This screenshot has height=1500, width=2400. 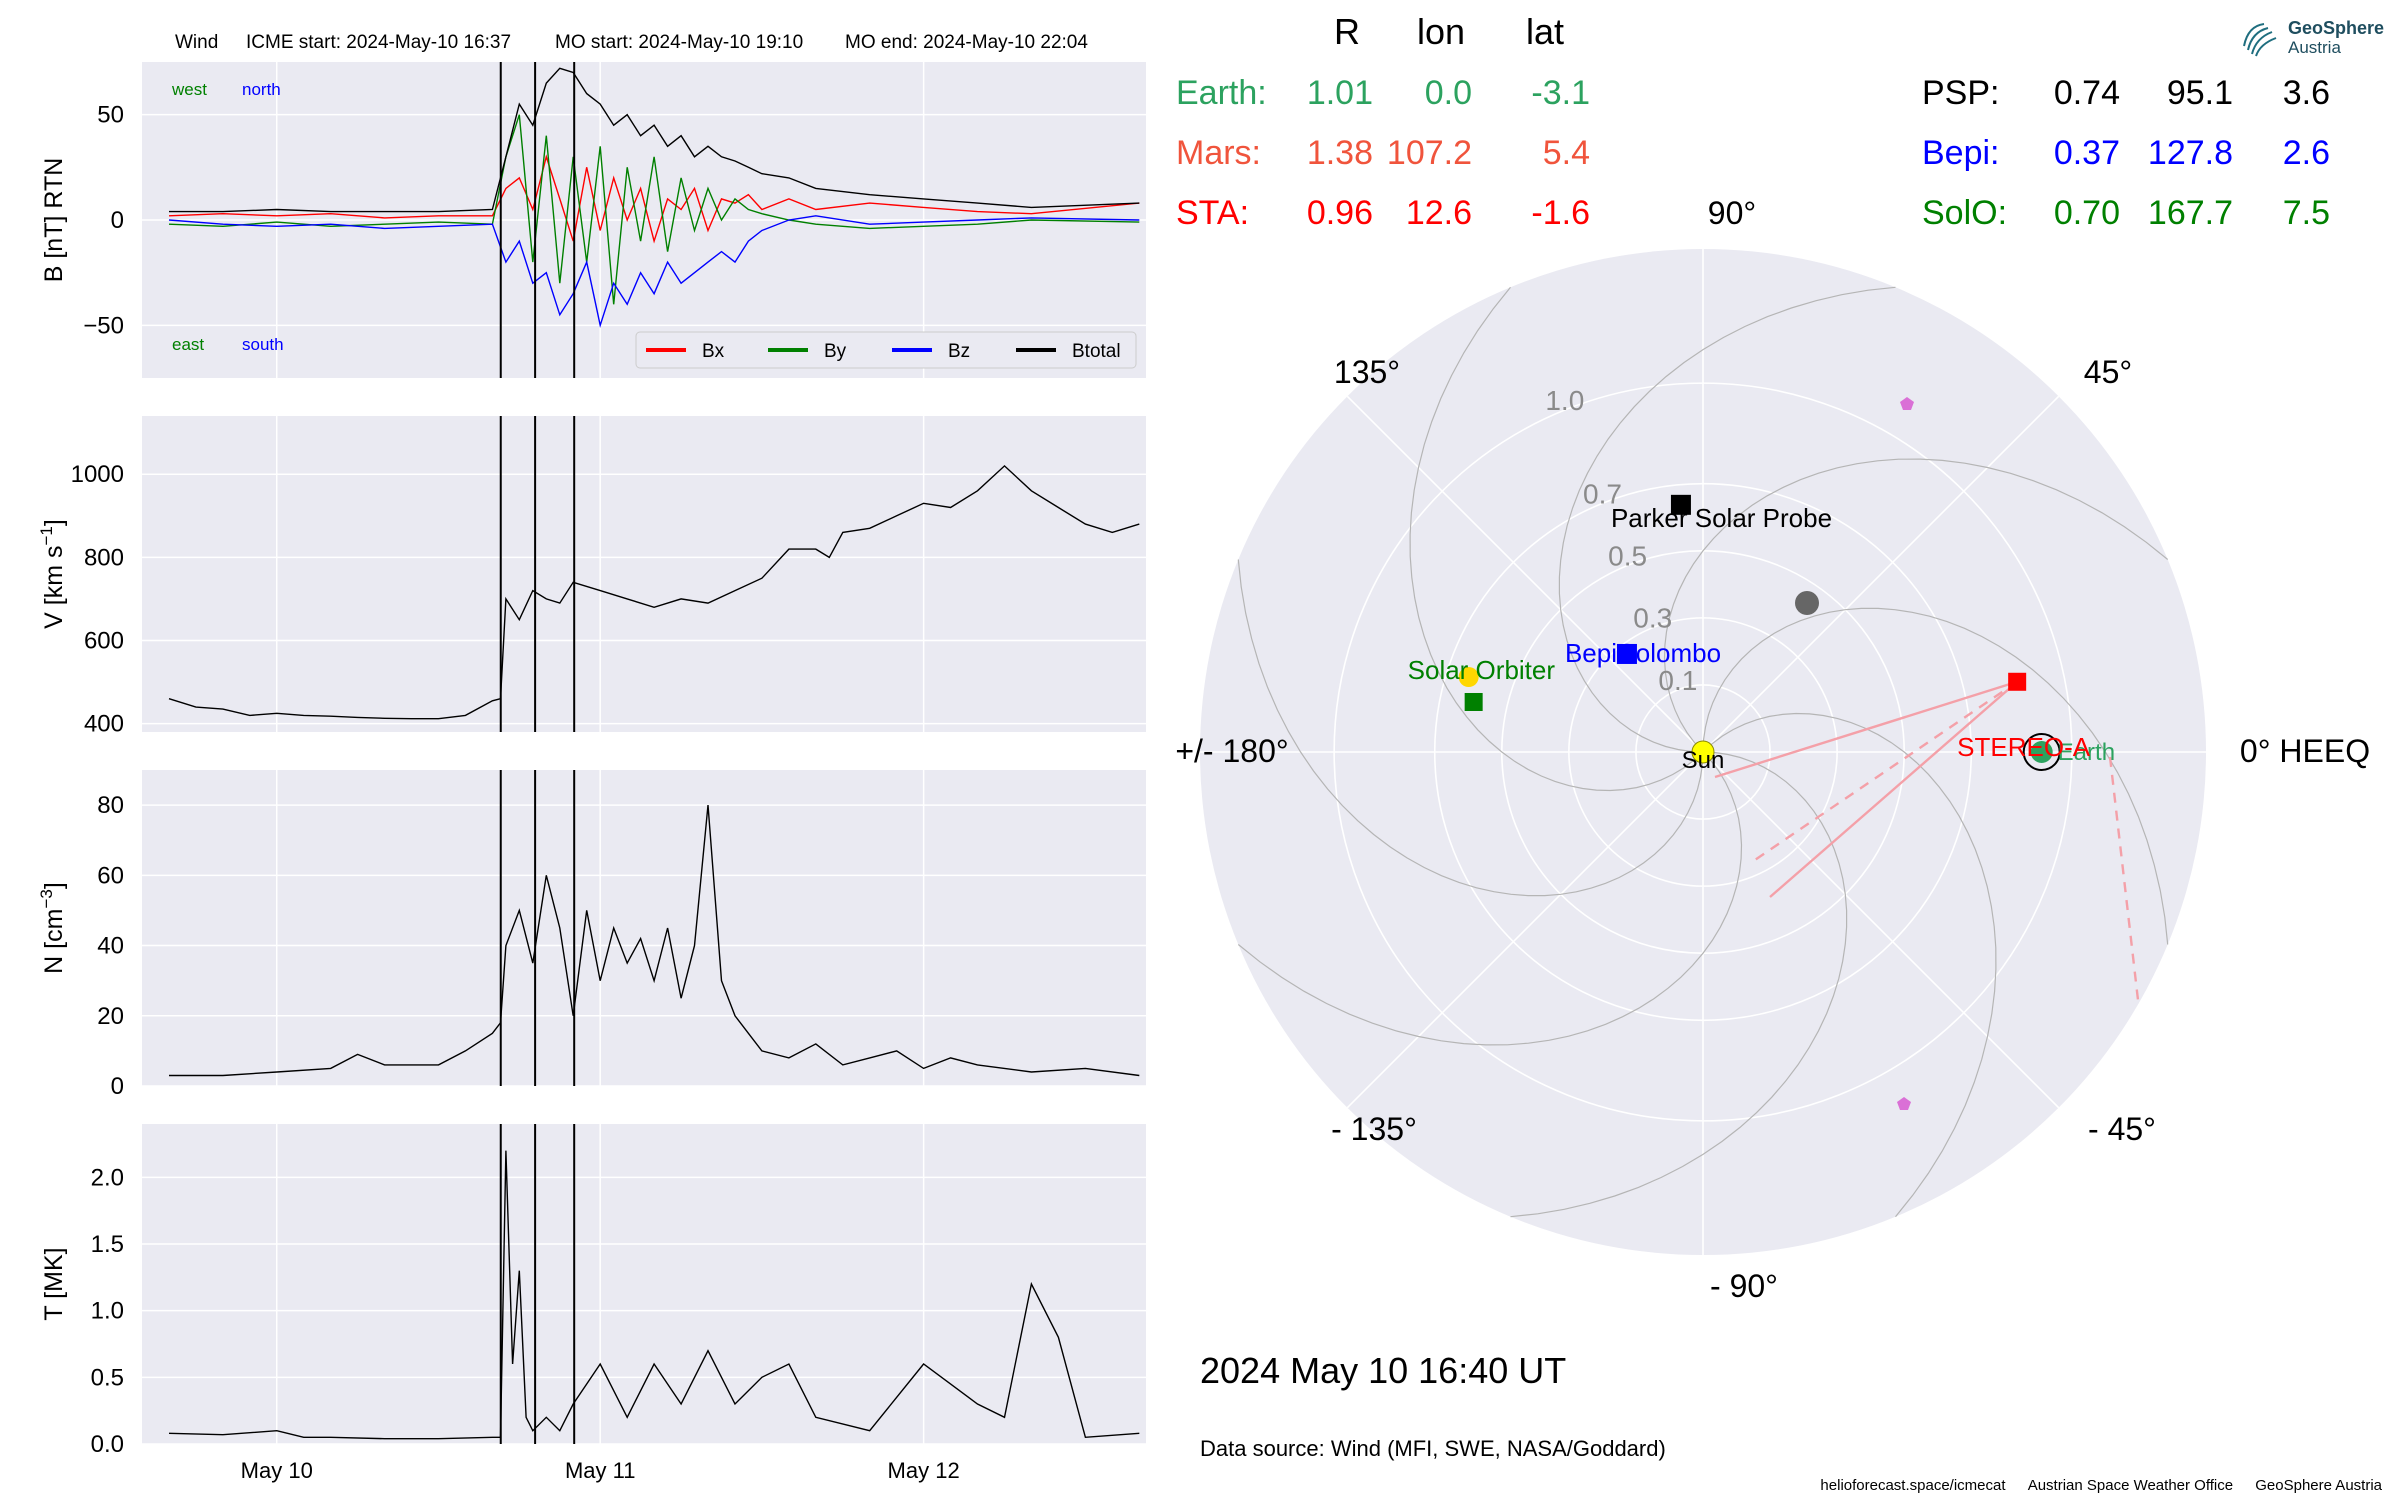 I want to click on label-west: west, so click(x=189, y=89).